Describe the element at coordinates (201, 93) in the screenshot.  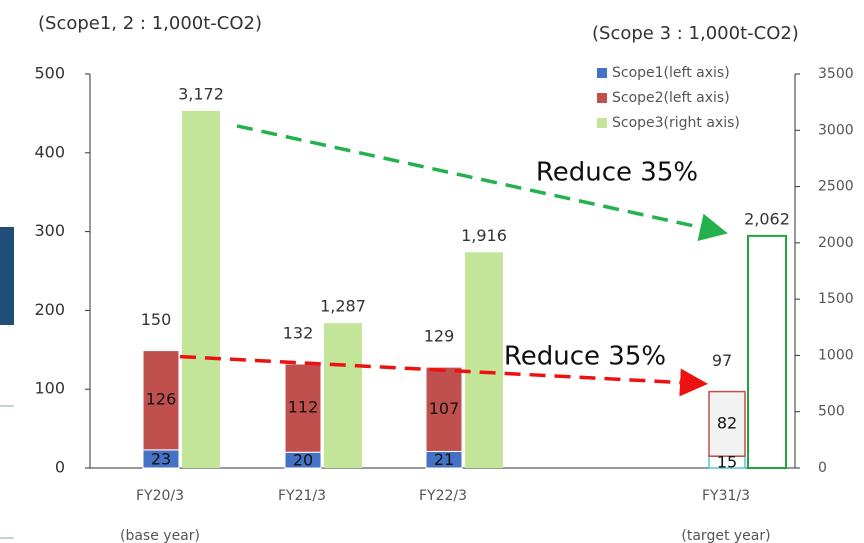
I see `data-label: 3,172` at that location.